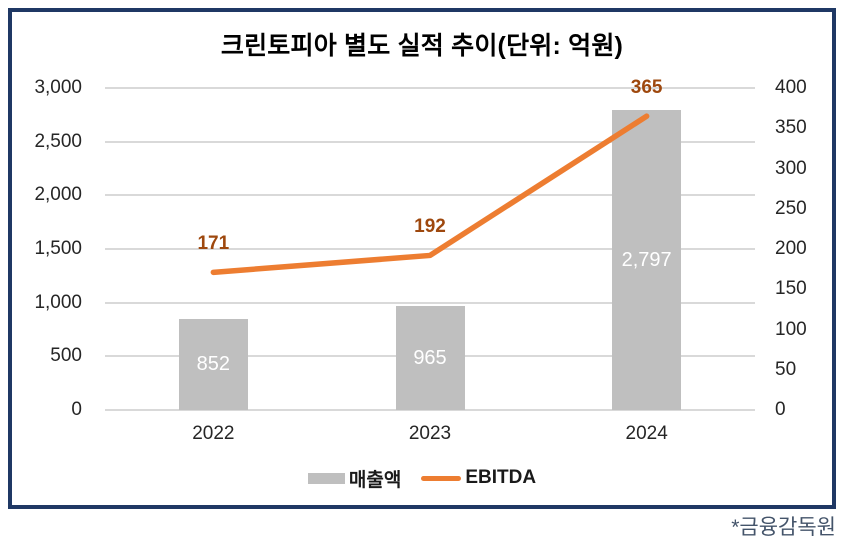 This screenshot has height=549, width=848. I want to click on legend-item-ebitda: EBITDA, so click(478, 478).